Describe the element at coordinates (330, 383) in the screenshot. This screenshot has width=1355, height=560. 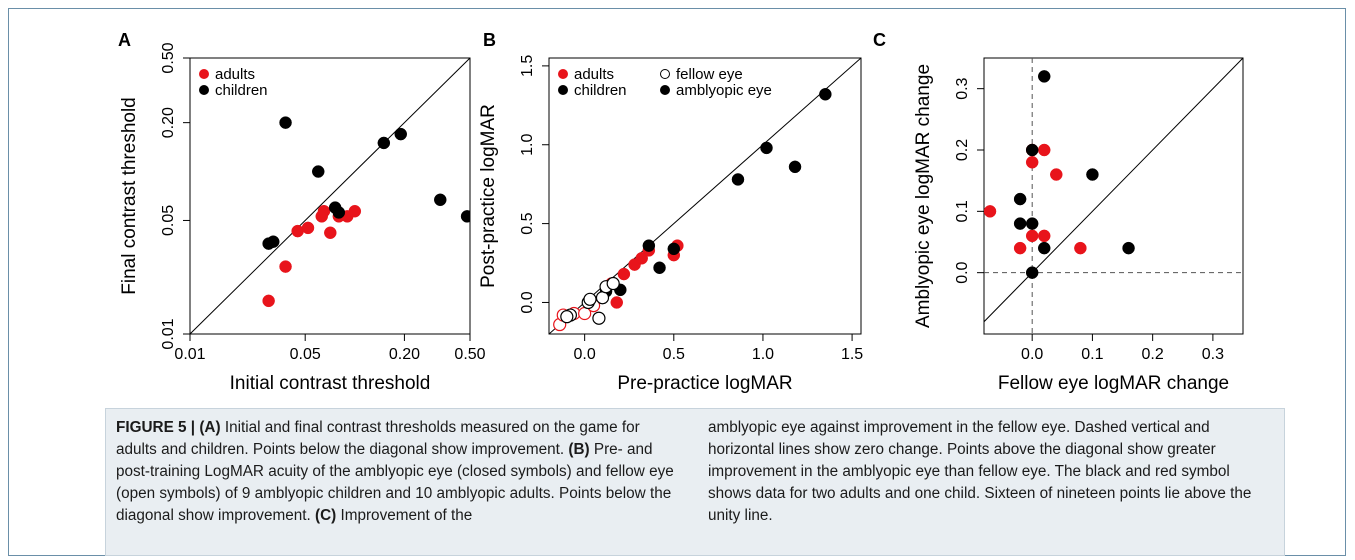
I see `x-axis-label: Initial contrast threshold` at that location.